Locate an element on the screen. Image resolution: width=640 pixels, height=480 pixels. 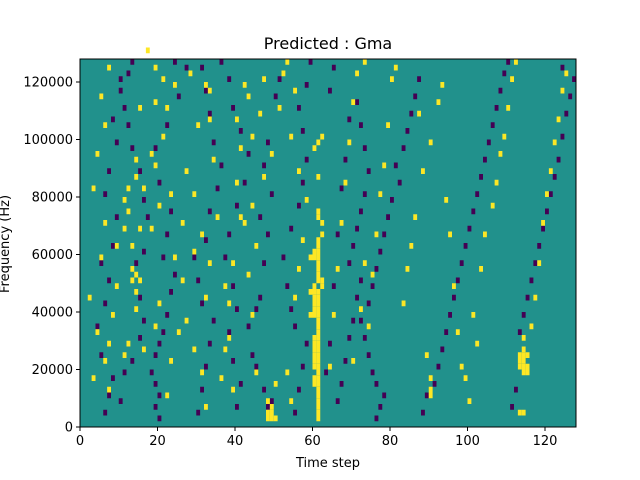
y-tick-label: 120000 is located at coordinates (48, 83).